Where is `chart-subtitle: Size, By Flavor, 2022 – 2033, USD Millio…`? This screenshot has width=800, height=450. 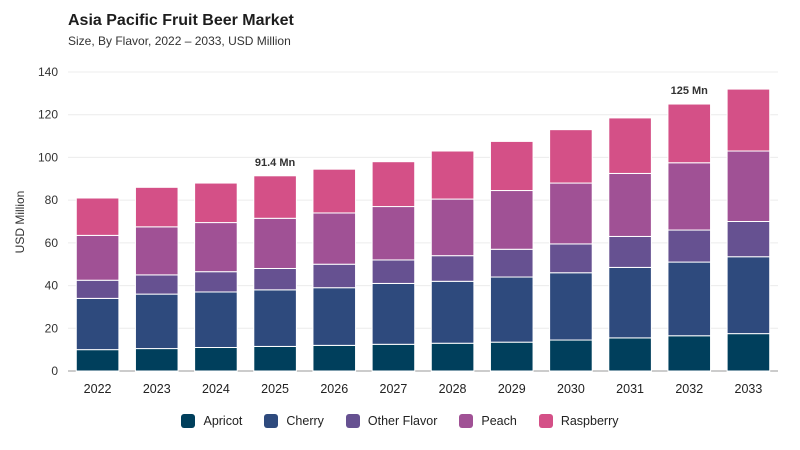
chart-subtitle: Size, By Flavor, 2022 – 2033, USD Millio… is located at coordinates (179, 41).